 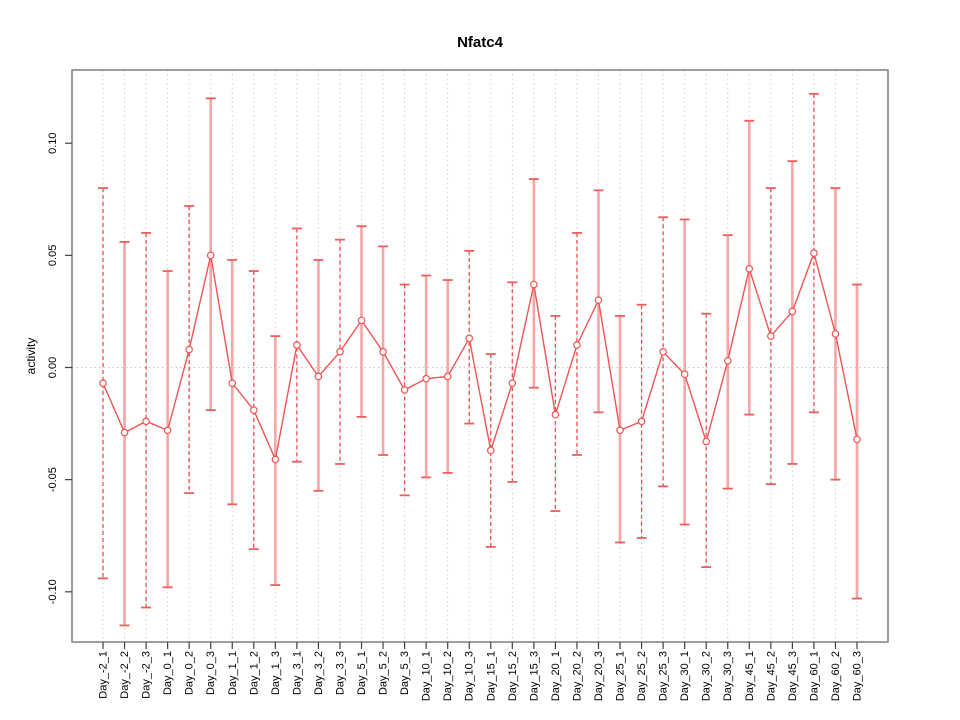 What do you see at coordinates (793, 676) in the screenshot?
I see `x-tick-label: Day_45_3` at bounding box center [793, 676].